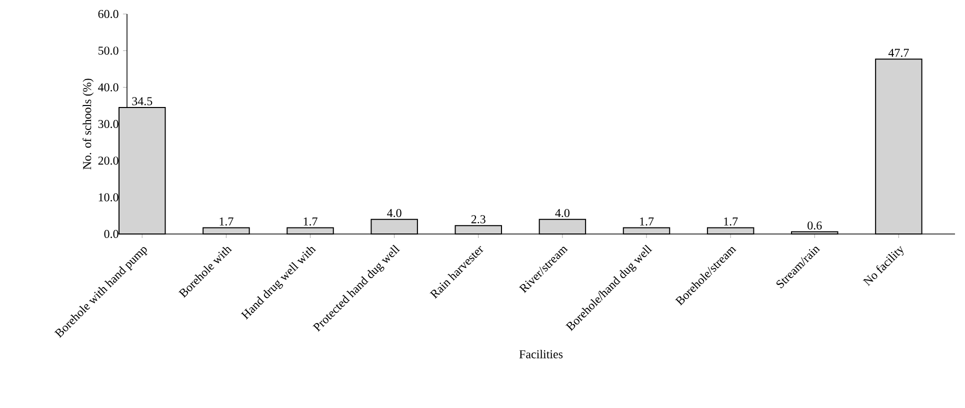  I want to click on y-tick-label: 60.0, so click(108, 14).